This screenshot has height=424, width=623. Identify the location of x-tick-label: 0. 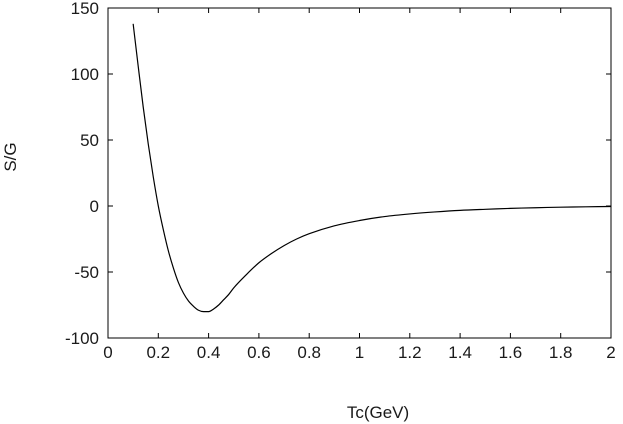
(107, 352).